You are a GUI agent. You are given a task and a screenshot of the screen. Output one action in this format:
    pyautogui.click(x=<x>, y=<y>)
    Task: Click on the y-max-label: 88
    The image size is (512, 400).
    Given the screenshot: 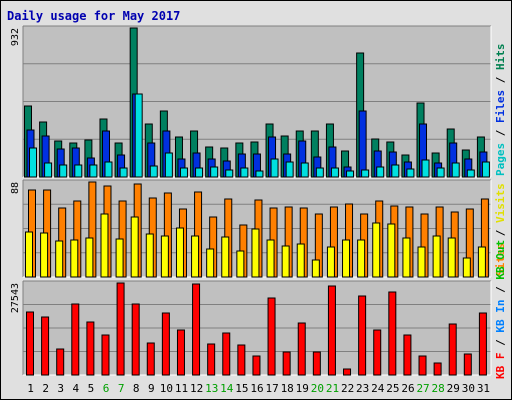 What is the action you would take?
    pyautogui.click(x=15, y=188)
    